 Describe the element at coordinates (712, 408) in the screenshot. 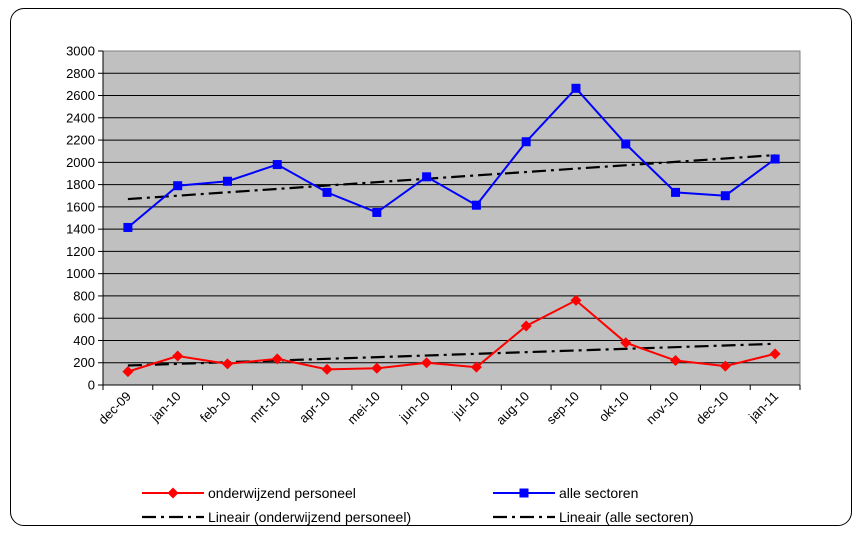

I see `x-tick-label: dec-10` at that location.